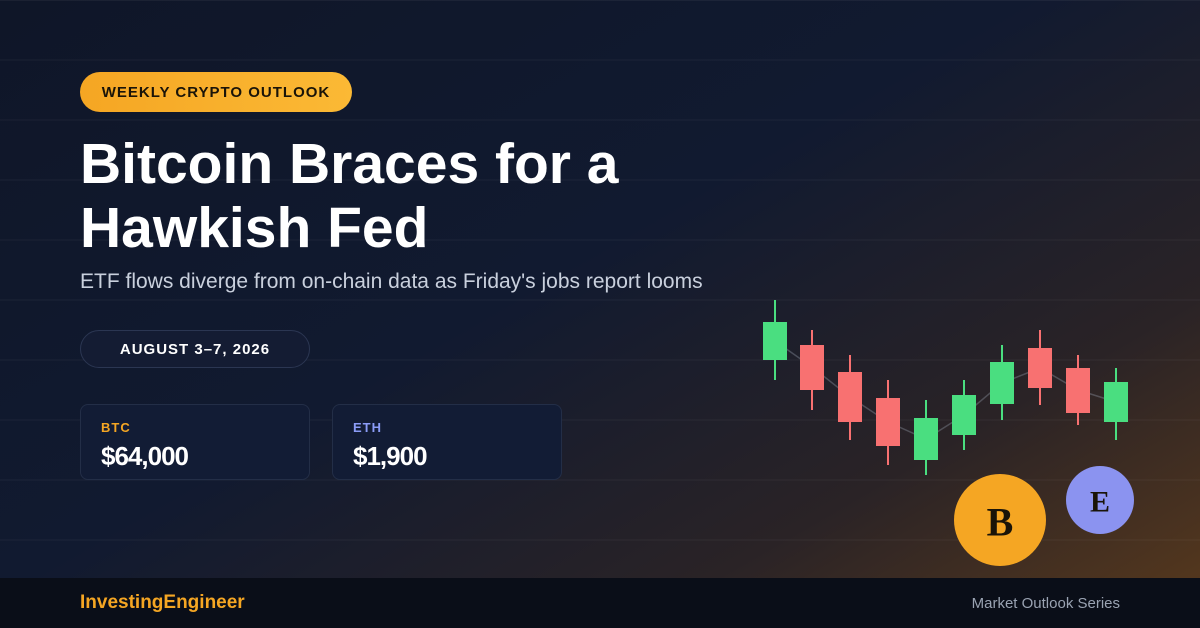 The image size is (1200, 628). I want to click on eth-coin, so click(1100, 500).